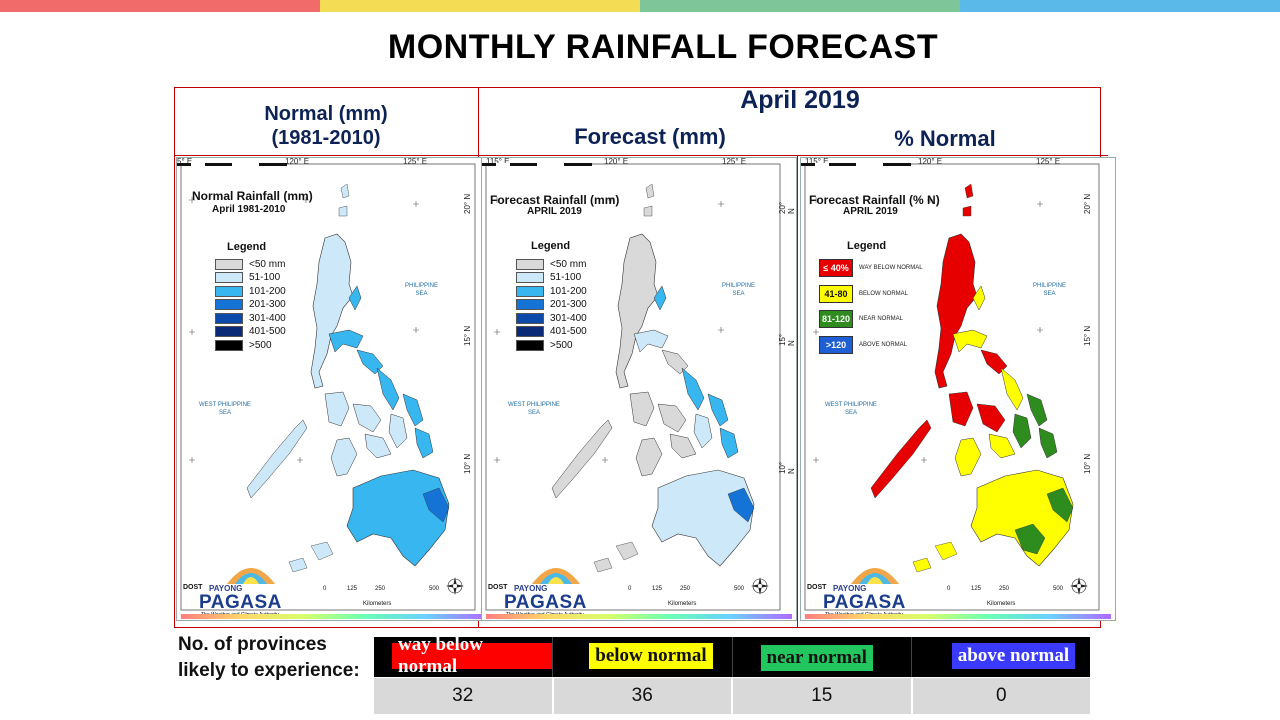 The height and width of the screenshot is (720, 1280). What do you see at coordinates (800, 100) in the screenshot?
I see `month-header: April 2019` at bounding box center [800, 100].